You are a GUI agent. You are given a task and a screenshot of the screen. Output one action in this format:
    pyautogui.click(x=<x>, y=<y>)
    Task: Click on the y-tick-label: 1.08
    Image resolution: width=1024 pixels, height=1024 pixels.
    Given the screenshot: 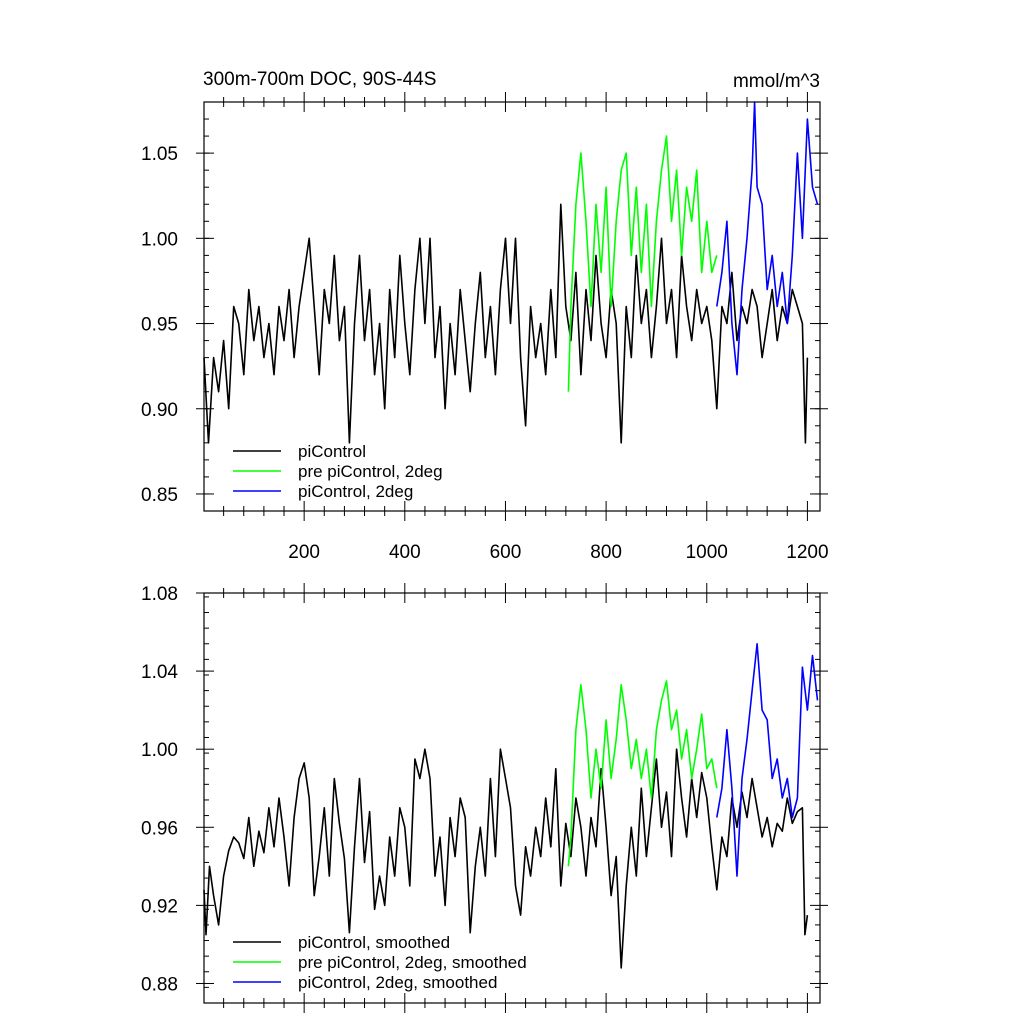 What is the action you would take?
    pyautogui.click(x=159, y=594)
    